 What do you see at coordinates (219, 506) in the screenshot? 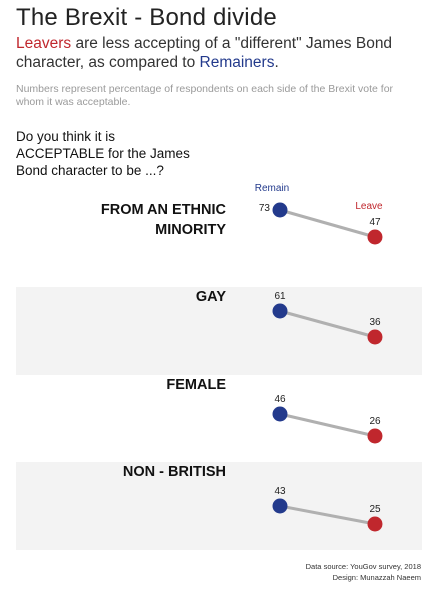
I see `band-non-british` at bounding box center [219, 506].